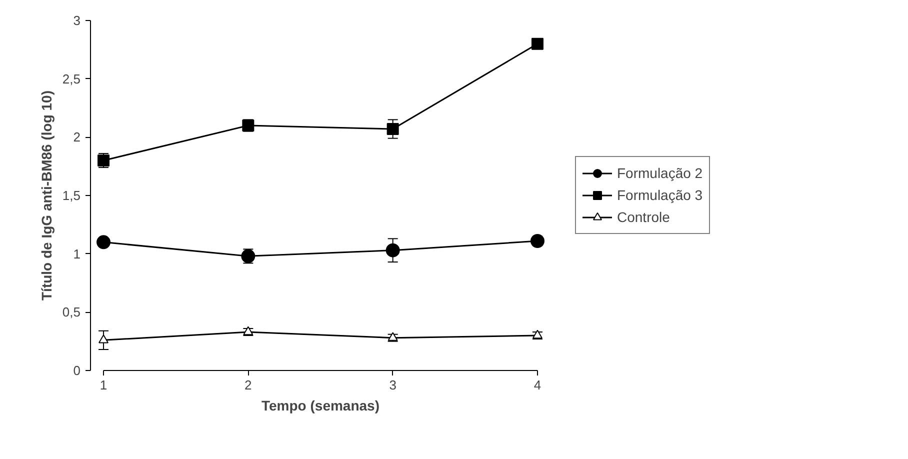 The image size is (908, 459). What do you see at coordinates (660, 173) in the screenshot?
I see `legend-label: Formulação 2` at bounding box center [660, 173].